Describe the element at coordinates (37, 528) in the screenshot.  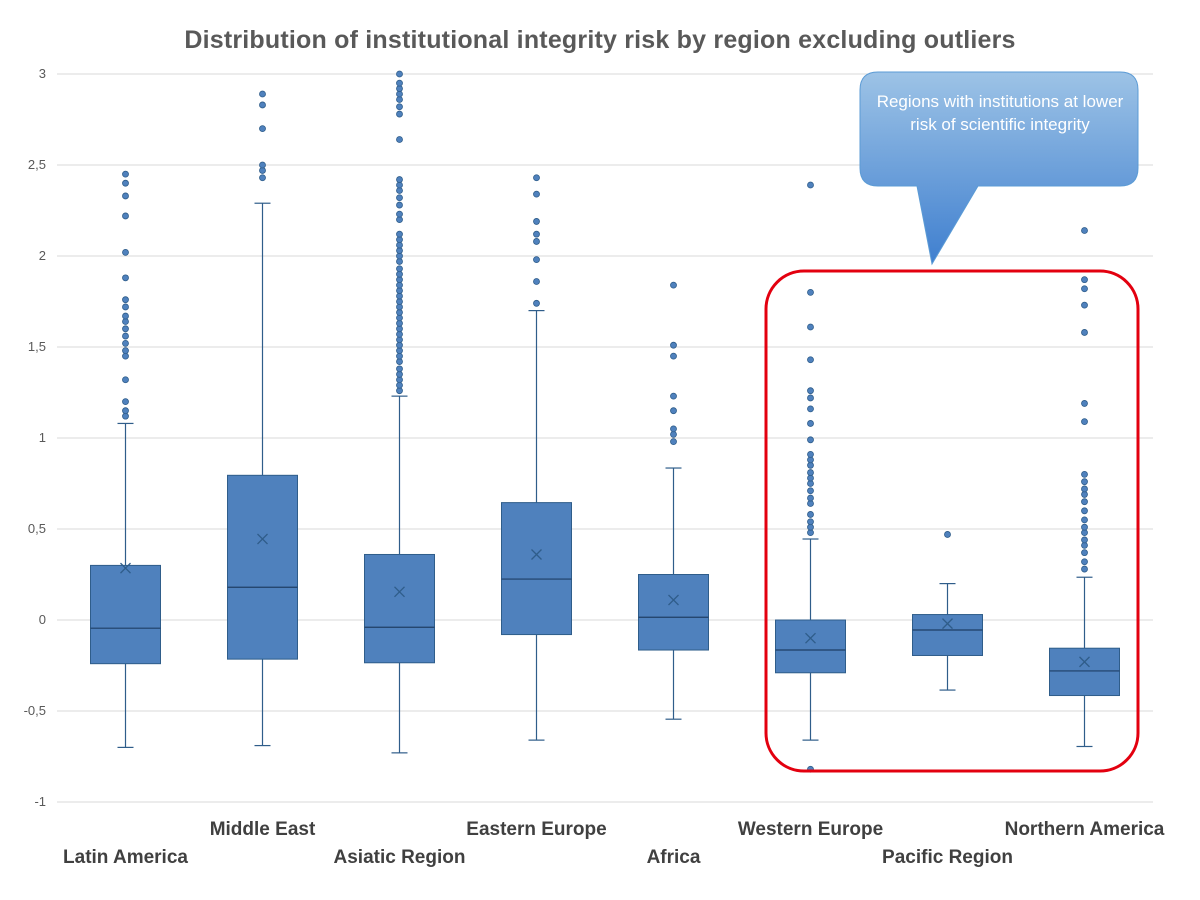
I see `y-tick-label: 0,5` at that location.